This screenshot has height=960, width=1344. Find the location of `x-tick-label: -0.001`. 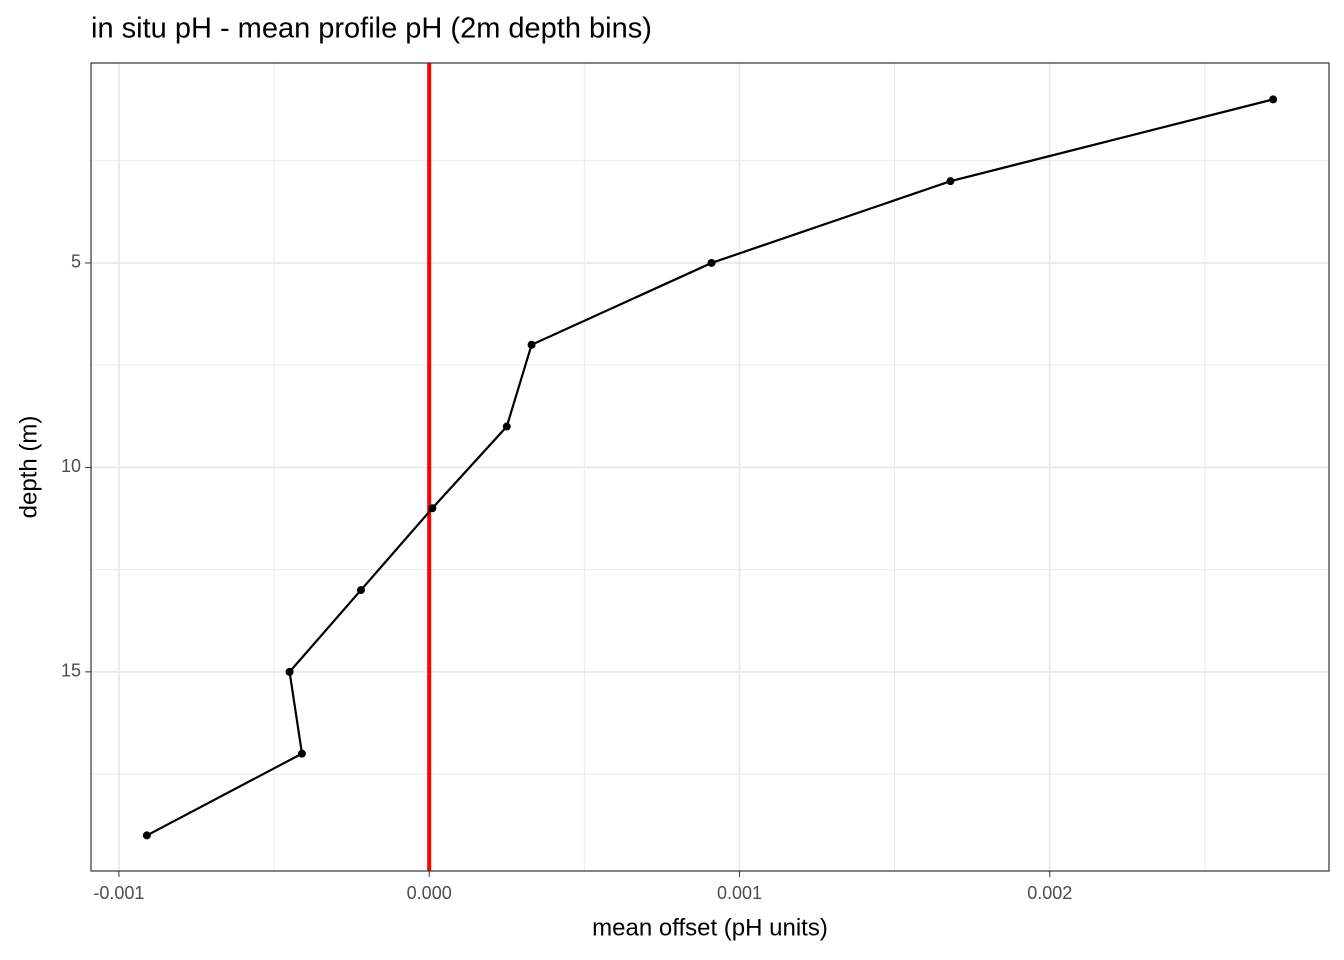

x-tick-label: -0.001 is located at coordinates (118, 893).